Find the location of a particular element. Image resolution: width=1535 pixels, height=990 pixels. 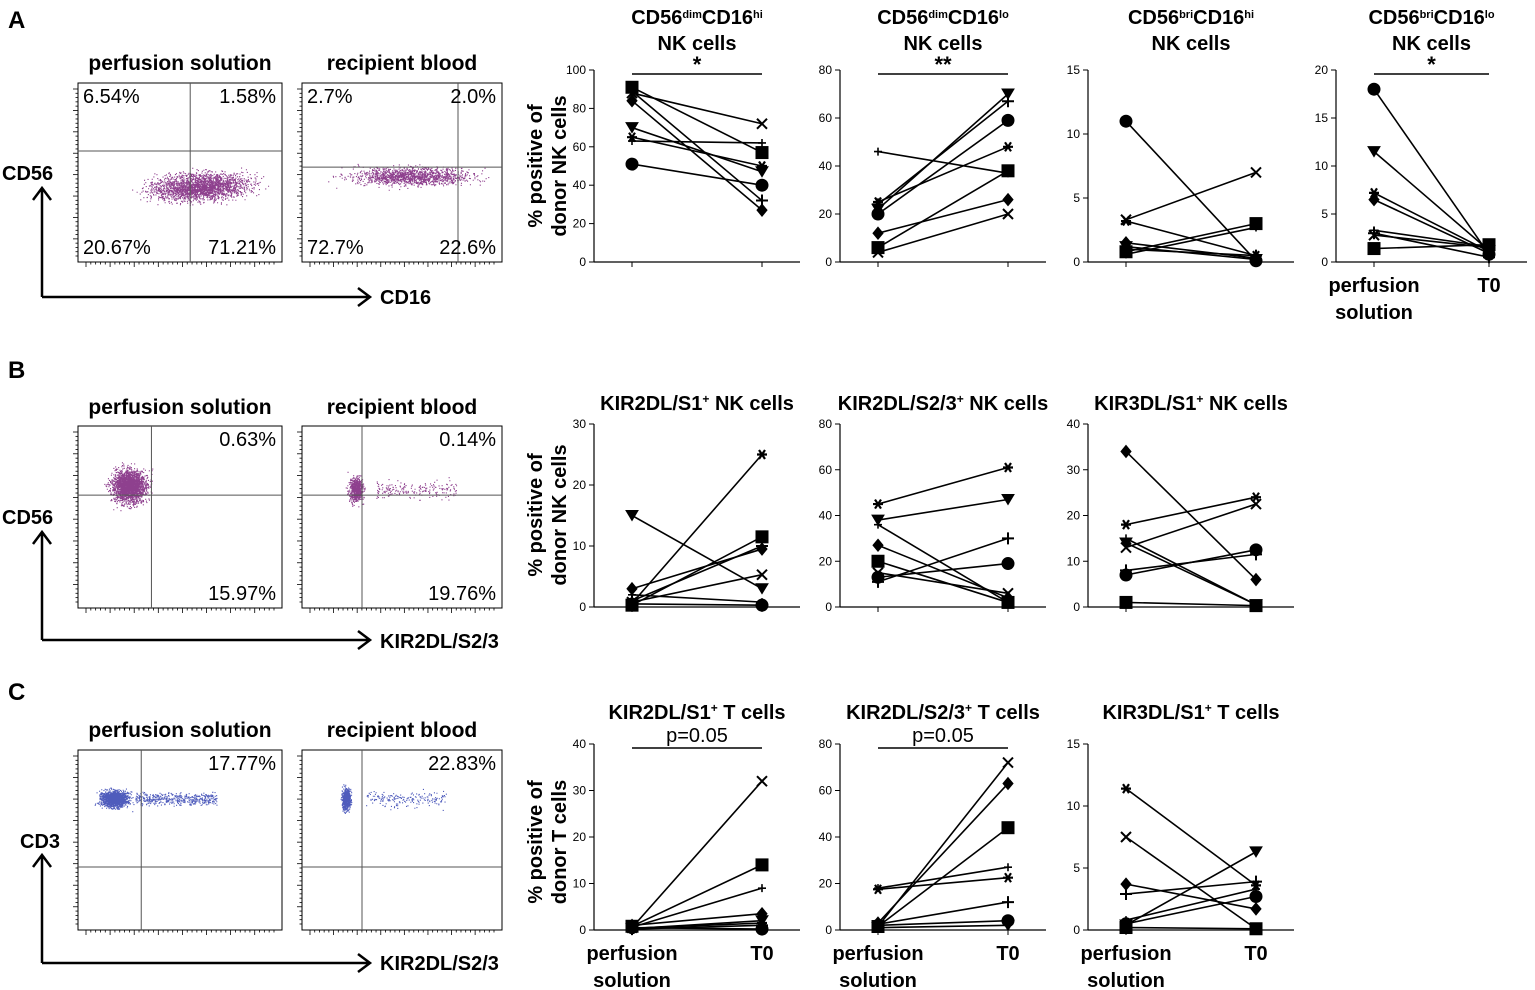

flow-plot-title: perfusion solution is located at coordinates (179, 407).